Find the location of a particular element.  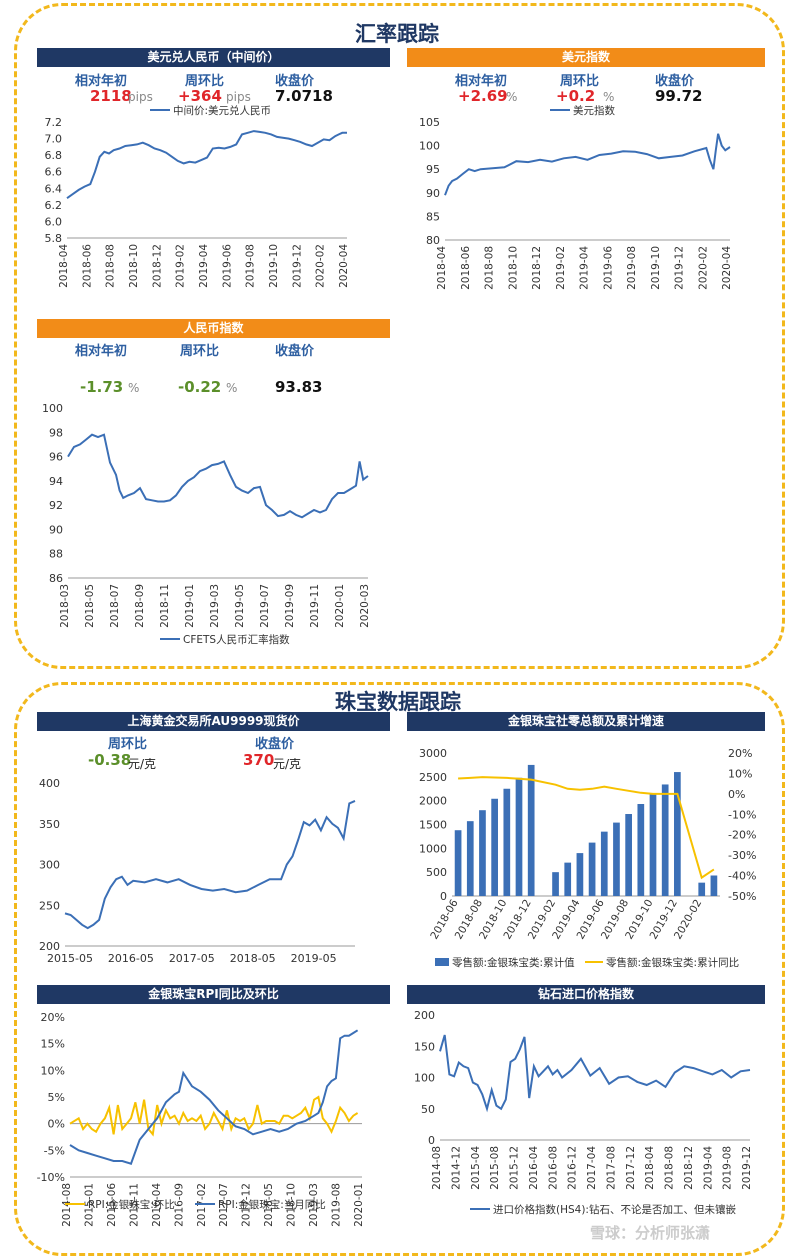

x-tick-label: 2018-12 is located at coordinates (537, 268).